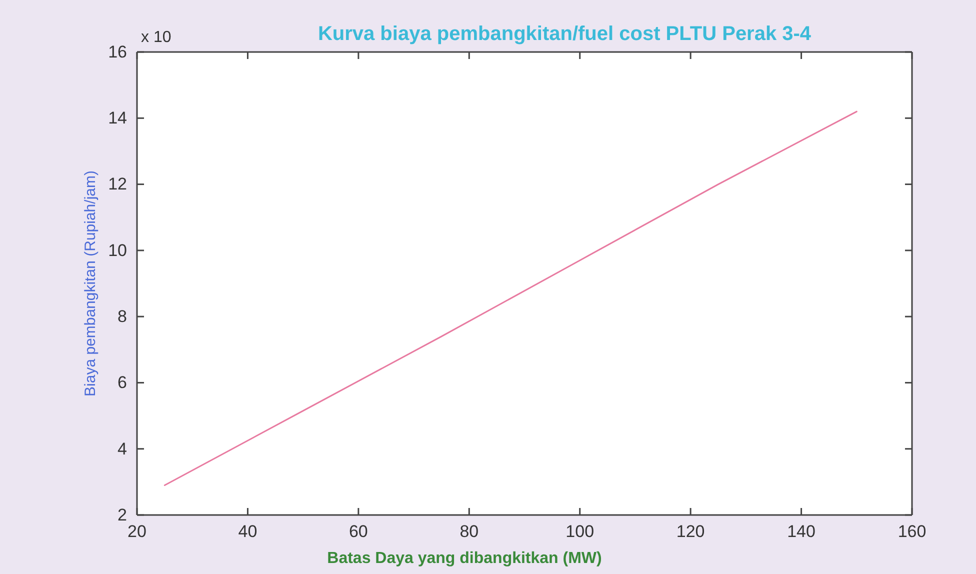 This screenshot has height=574, width=976. What do you see at coordinates (137, 532) in the screenshot?
I see `x-tick-label: 20` at bounding box center [137, 532].